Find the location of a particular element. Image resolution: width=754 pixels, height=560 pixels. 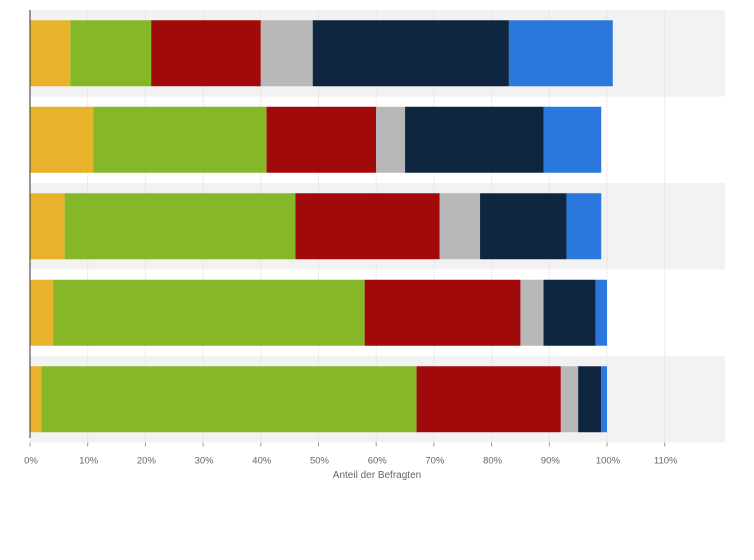

tick-label: 10% is located at coordinates (89, 461).